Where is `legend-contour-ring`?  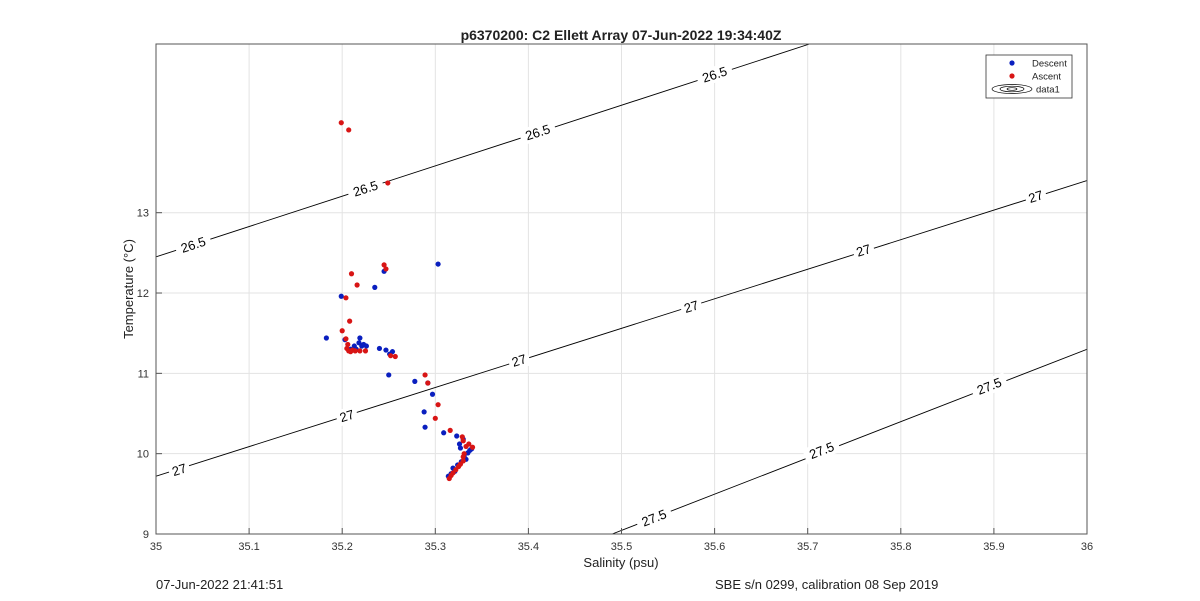
legend-contour-ring is located at coordinates (1012, 89).